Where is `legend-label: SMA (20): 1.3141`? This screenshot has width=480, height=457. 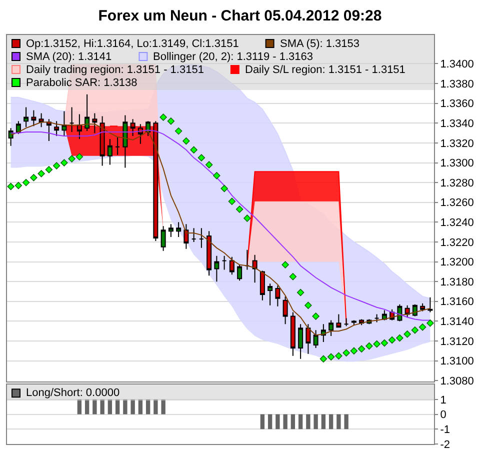
legend-label: SMA (20): 1.3141 is located at coordinates (69, 57).